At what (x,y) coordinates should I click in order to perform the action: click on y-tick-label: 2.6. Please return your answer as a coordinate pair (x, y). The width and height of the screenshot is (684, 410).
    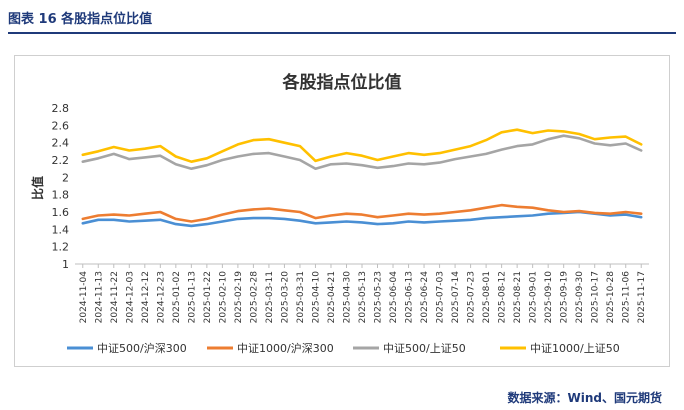
    Looking at the image, I should click on (61, 125).